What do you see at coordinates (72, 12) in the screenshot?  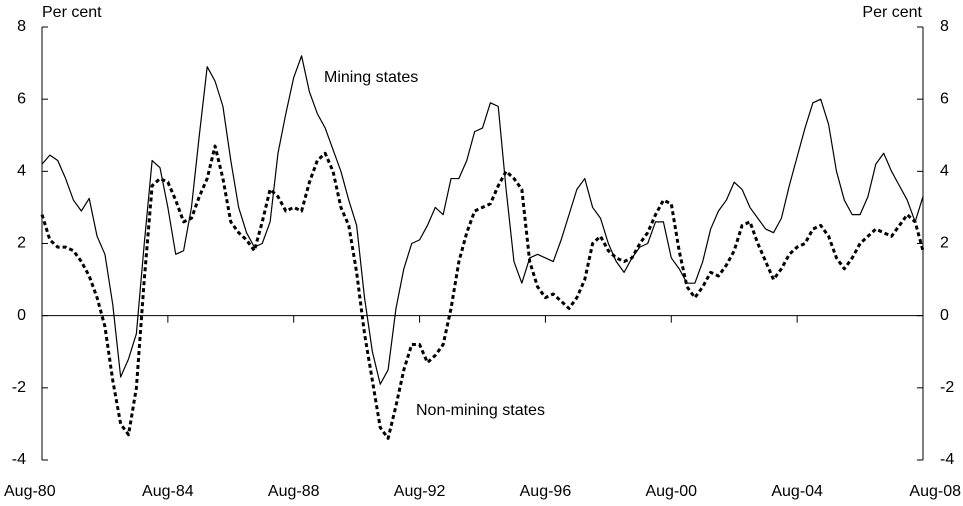 I see `y-axis-label: Per cent` at bounding box center [72, 12].